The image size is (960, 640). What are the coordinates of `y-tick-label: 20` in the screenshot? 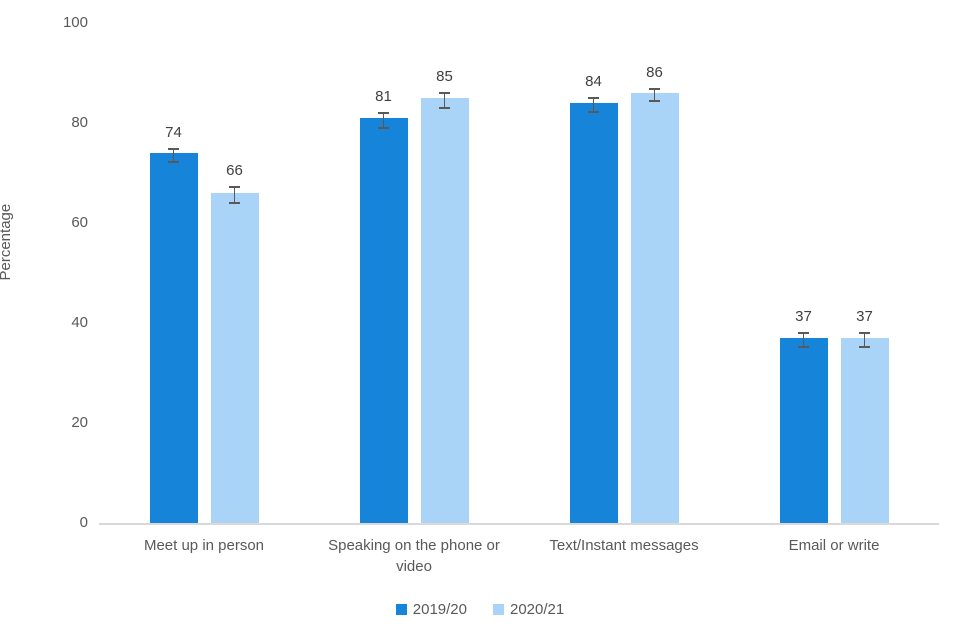 It's located at (79, 422).